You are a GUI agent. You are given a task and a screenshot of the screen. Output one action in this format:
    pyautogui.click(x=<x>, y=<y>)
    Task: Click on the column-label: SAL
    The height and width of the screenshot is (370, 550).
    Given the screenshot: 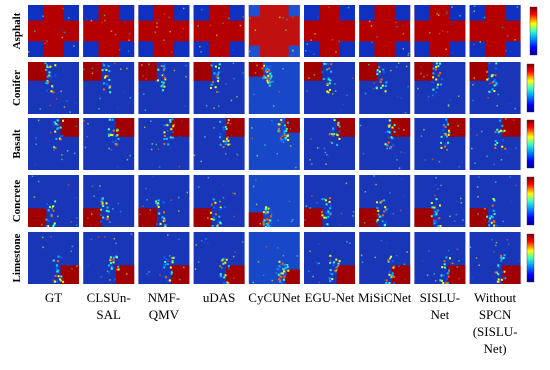 What is the action you would take?
    pyautogui.click(x=108, y=314)
    